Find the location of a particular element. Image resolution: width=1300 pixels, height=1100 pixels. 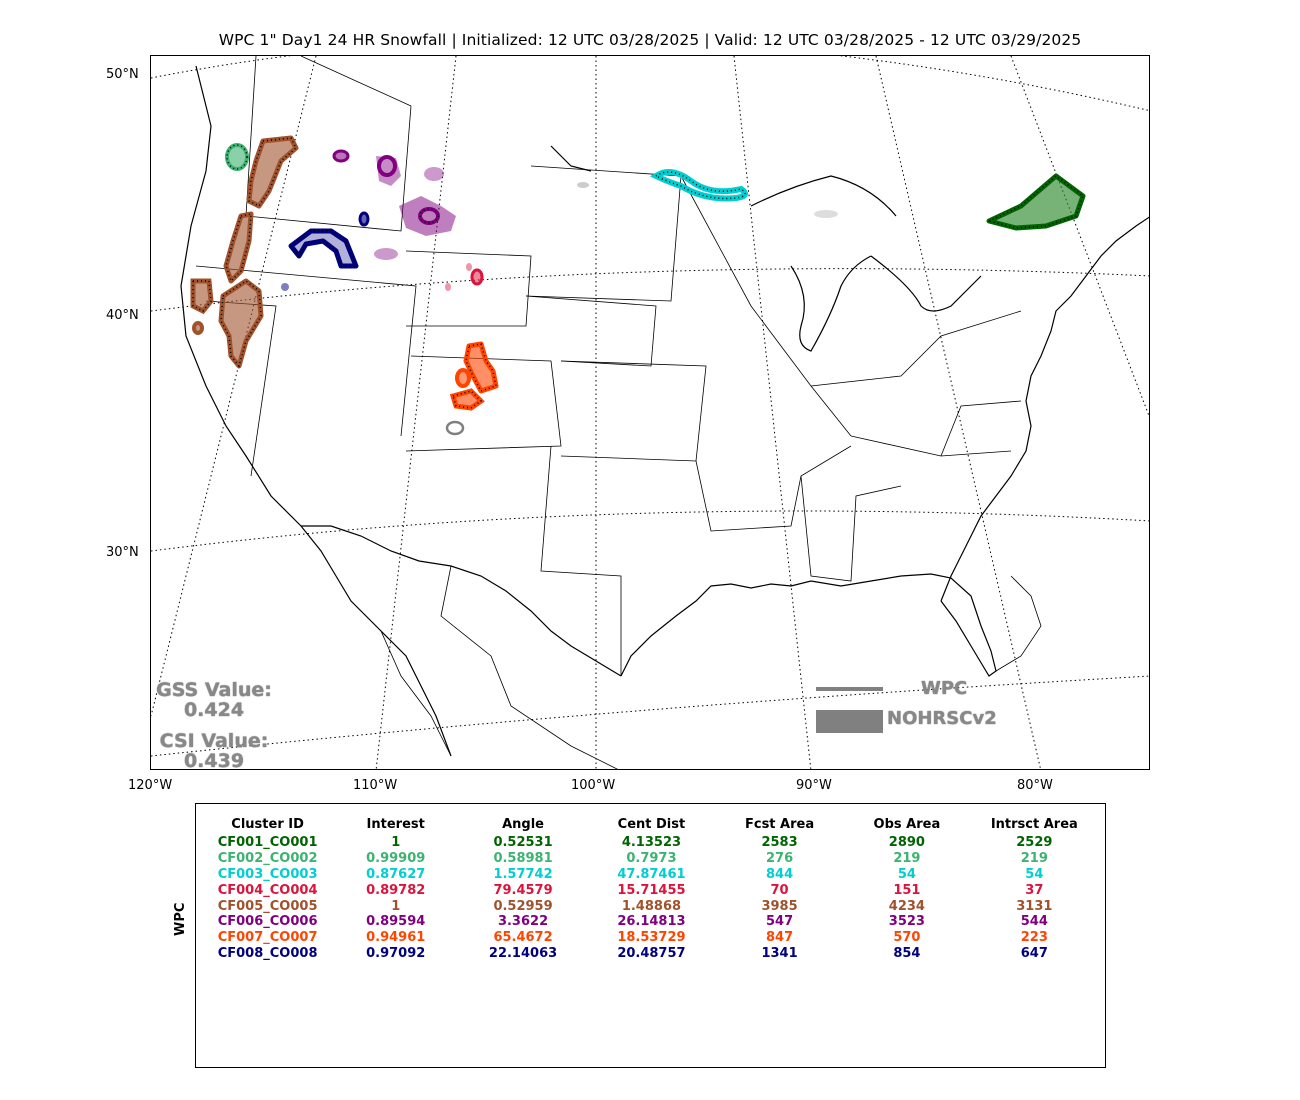

header-interest: Interest is located at coordinates (395, 824).